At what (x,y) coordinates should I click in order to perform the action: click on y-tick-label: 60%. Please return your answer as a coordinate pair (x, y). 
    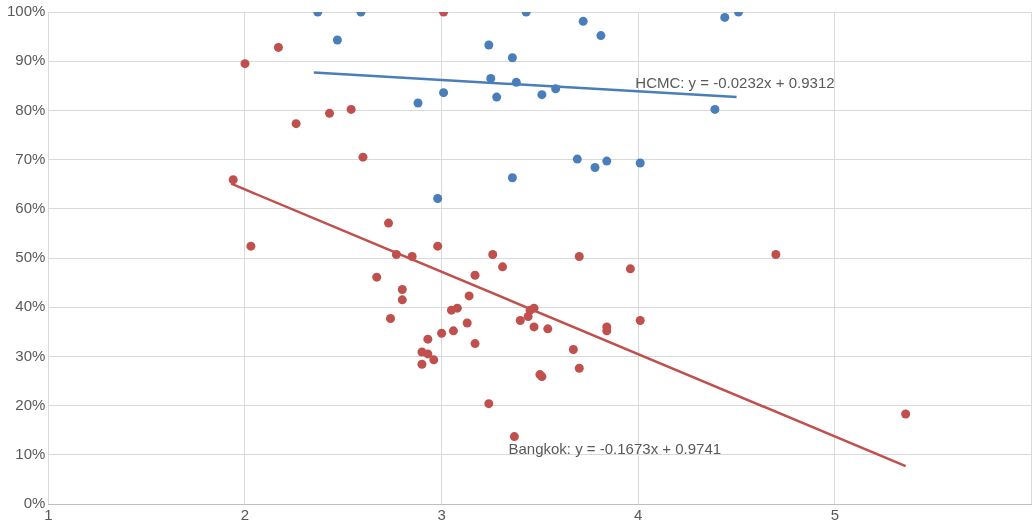
    Looking at the image, I should click on (30, 207).